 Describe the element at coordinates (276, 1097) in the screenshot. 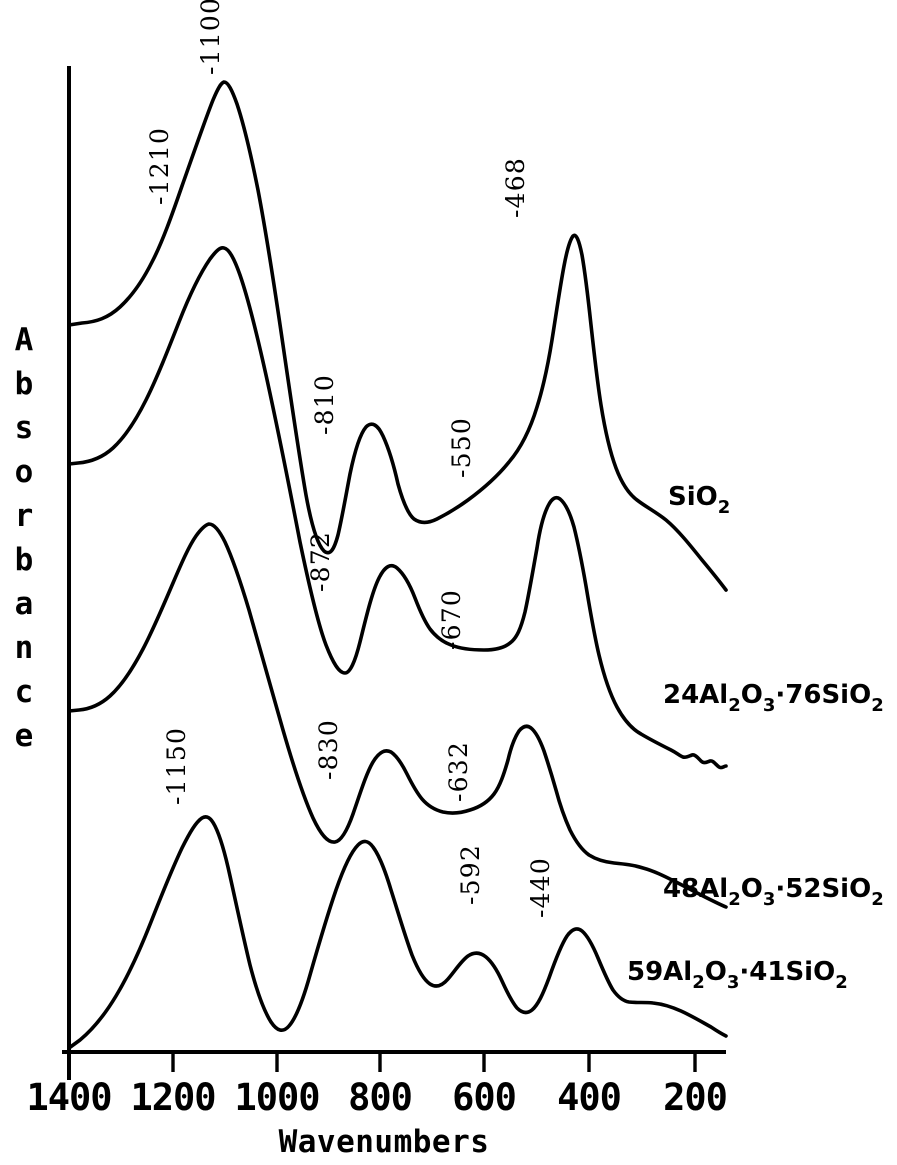

I see `x-tick-label-1000: 1000` at that location.